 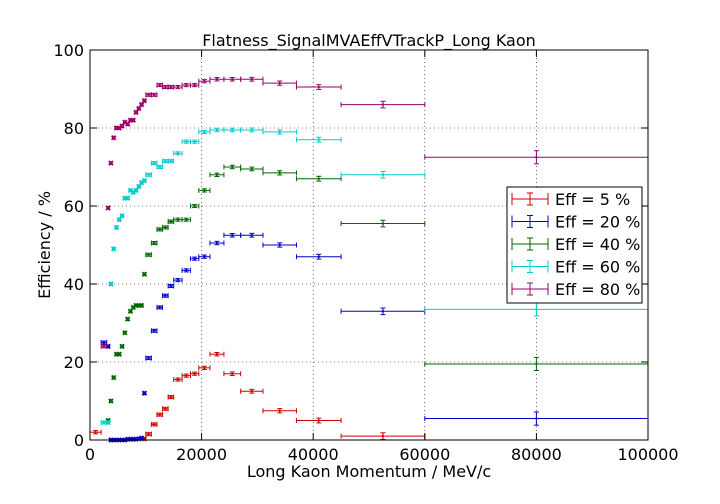 I want to click on legend-label: Eff = 20 %, so click(x=597, y=222).